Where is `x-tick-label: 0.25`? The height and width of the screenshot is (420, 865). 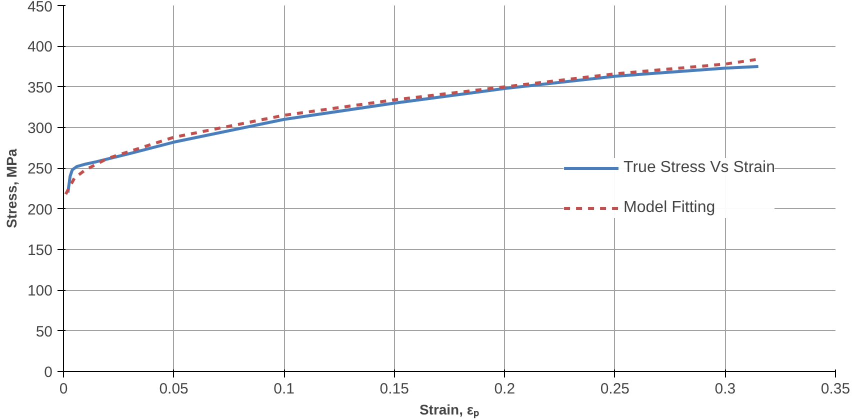
x-tick-label: 0.25 is located at coordinates (615, 389).